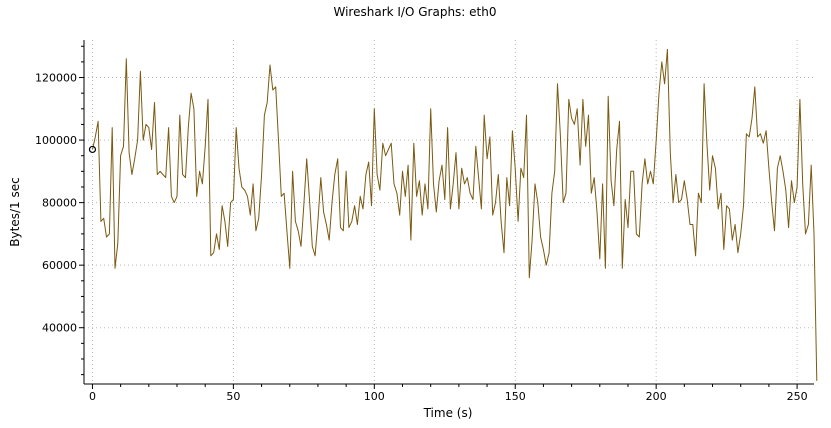 This screenshot has height=428, width=831. What do you see at coordinates (59, 328) in the screenshot?
I see `y-tick-label: 40000` at bounding box center [59, 328].